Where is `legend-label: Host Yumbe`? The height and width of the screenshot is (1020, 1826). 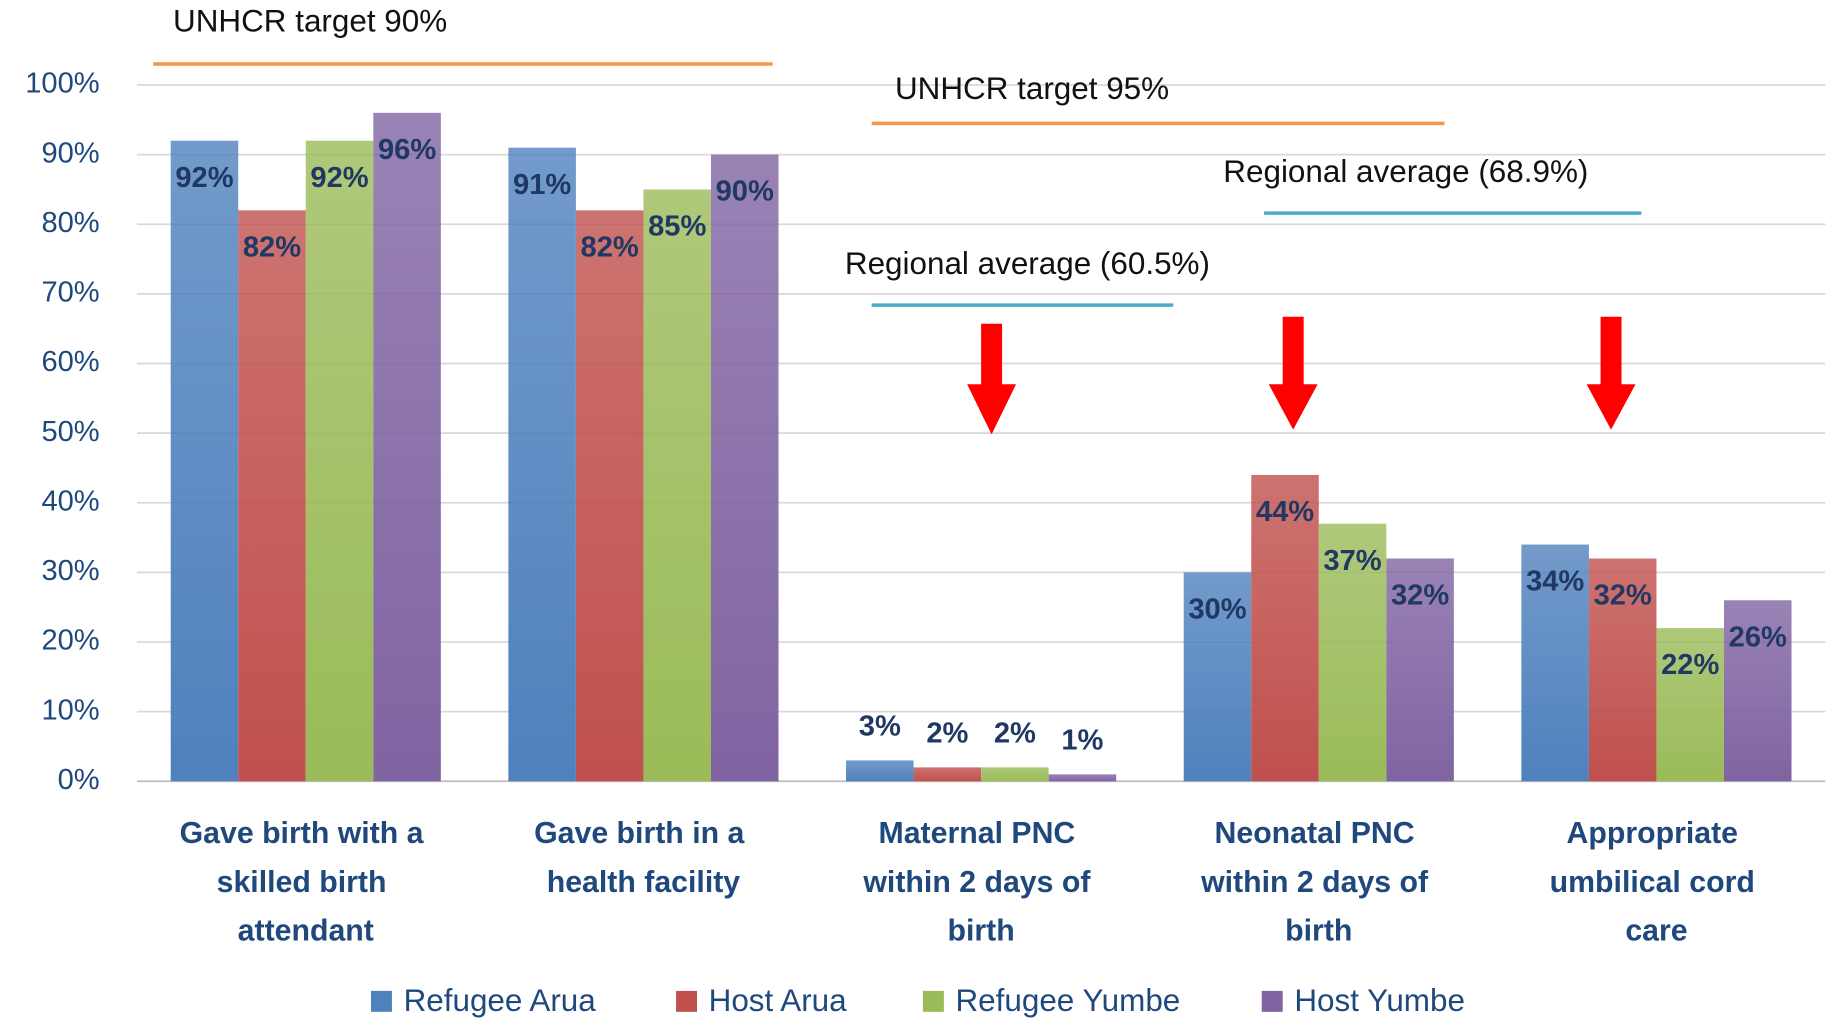 legend-label: Host Yumbe is located at coordinates (1379, 1000).